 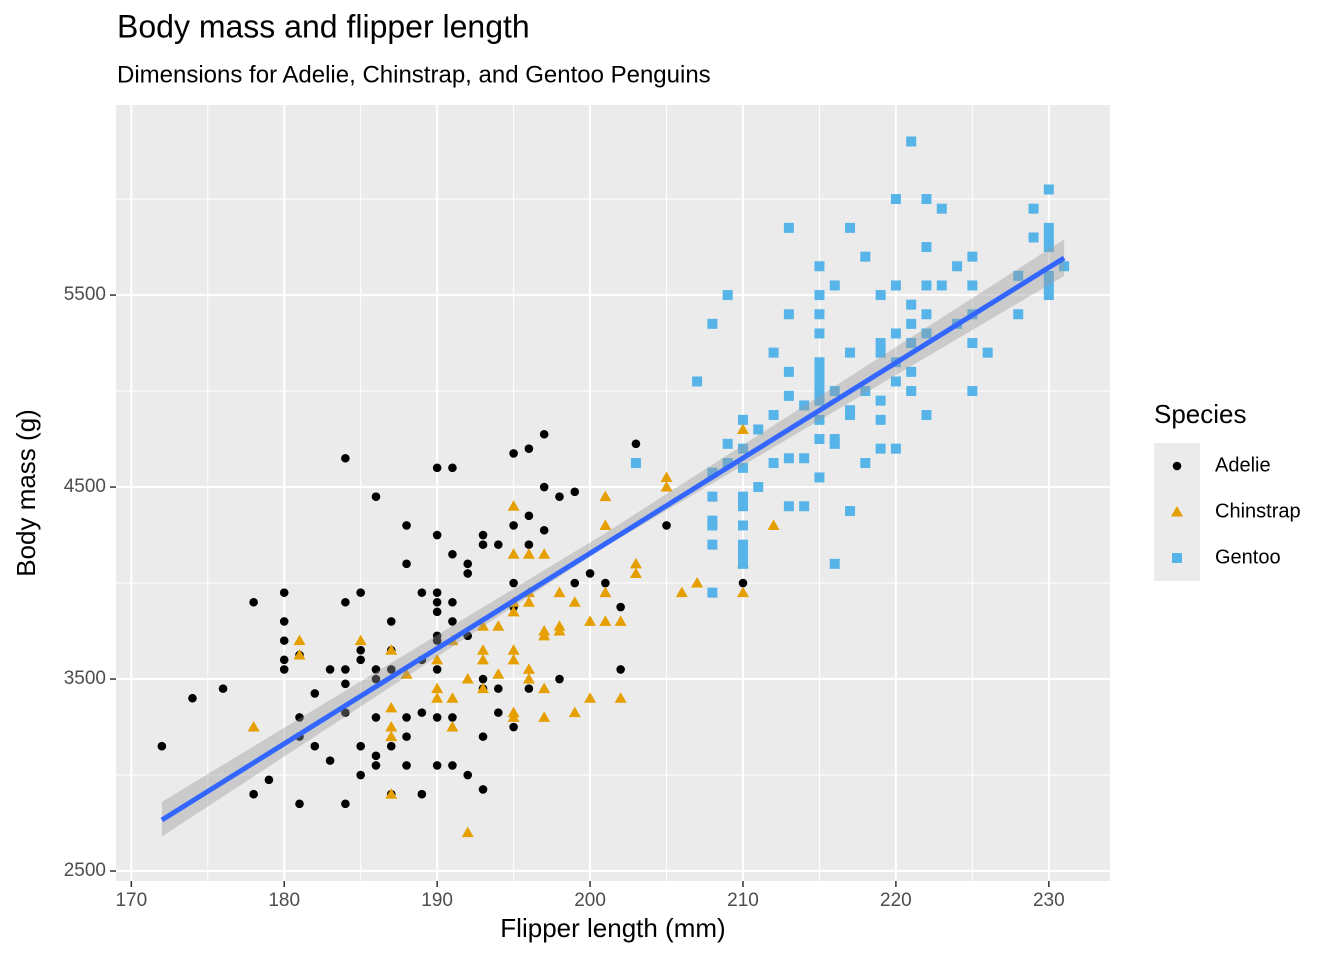 What do you see at coordinates (1177, 558) in the screenshot?
I see `legend-key` at bounding box center [1177, 558].